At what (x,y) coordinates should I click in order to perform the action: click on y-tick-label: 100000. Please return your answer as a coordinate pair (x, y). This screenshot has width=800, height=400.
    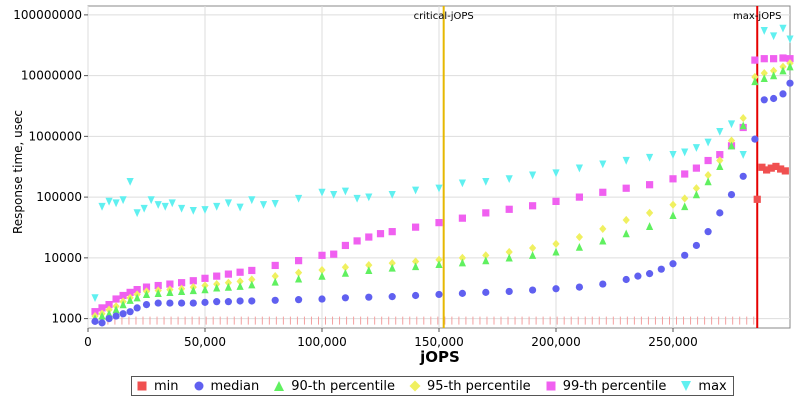
    Looking at the image, I should click on (59, 197).